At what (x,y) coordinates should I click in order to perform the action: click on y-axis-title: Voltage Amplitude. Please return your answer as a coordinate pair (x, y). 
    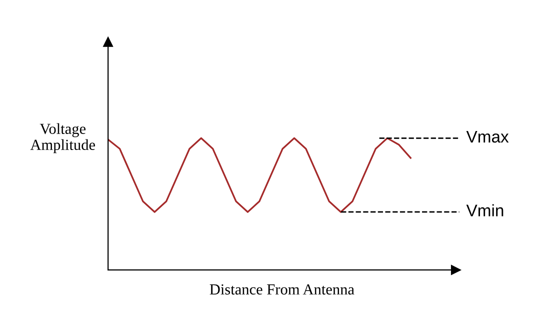
    Looking at the image, I should click on (63, 138).